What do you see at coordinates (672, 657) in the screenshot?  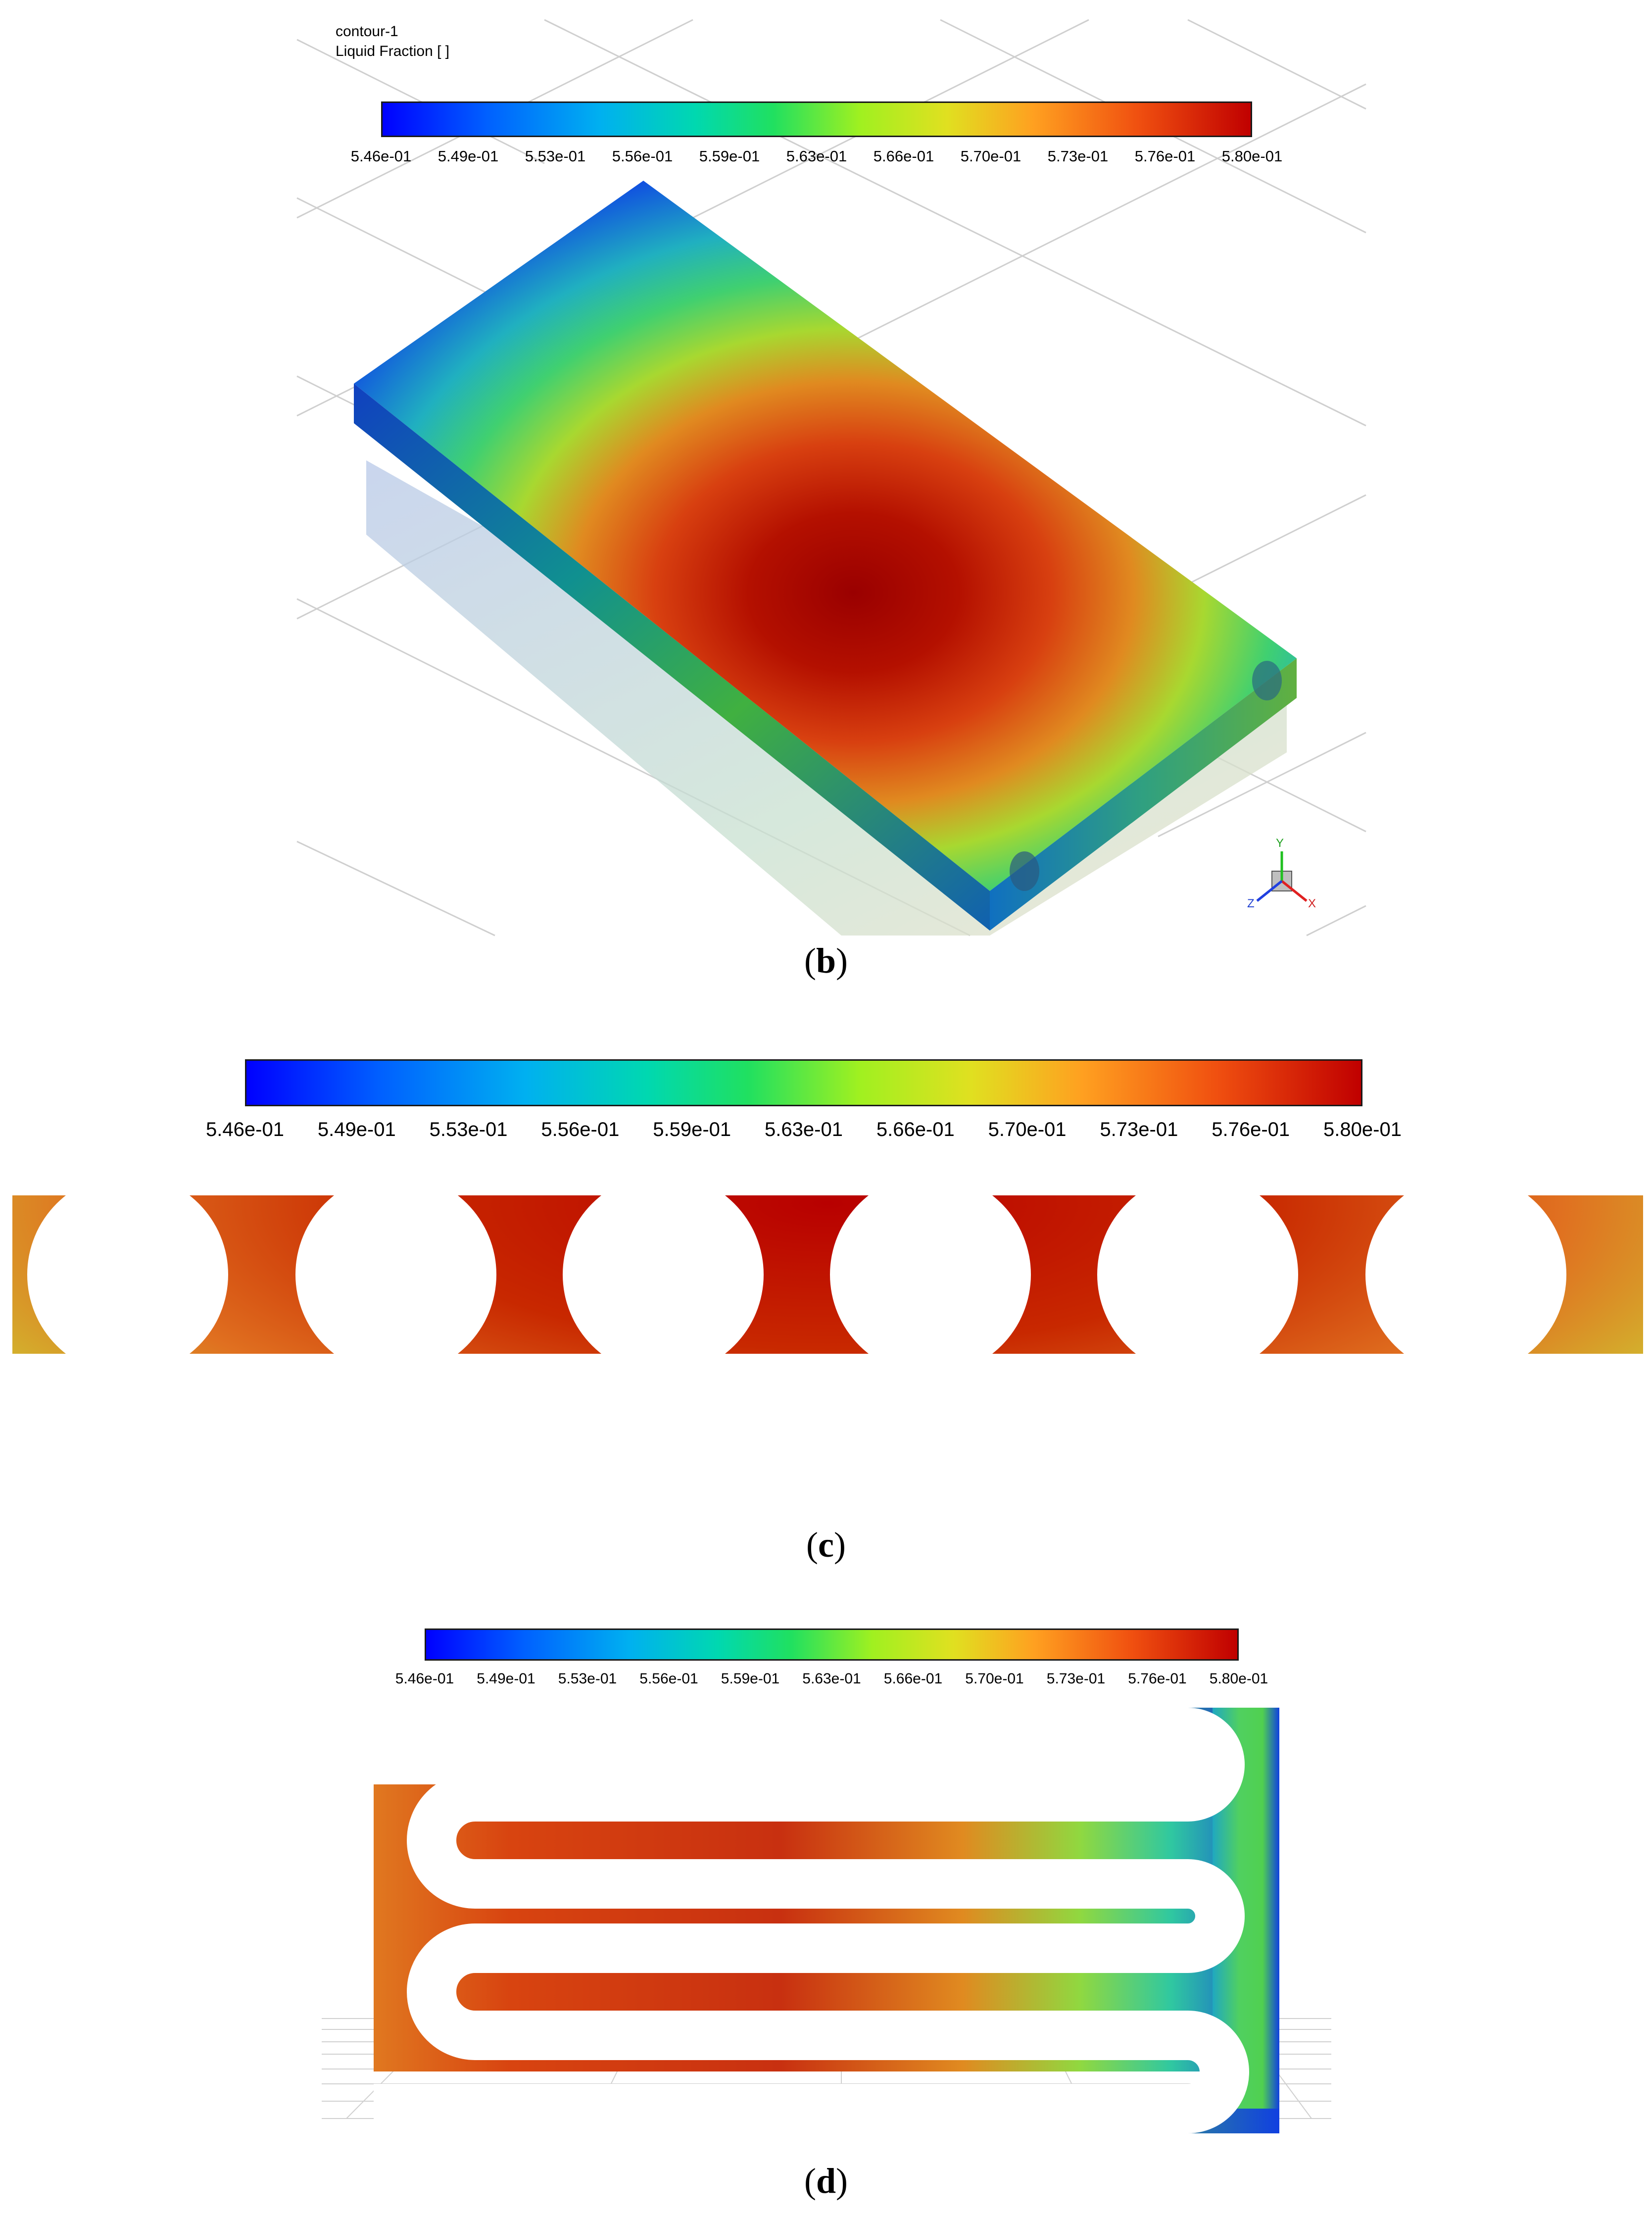 I see `block-left-side` at bounding box center [672, 657].